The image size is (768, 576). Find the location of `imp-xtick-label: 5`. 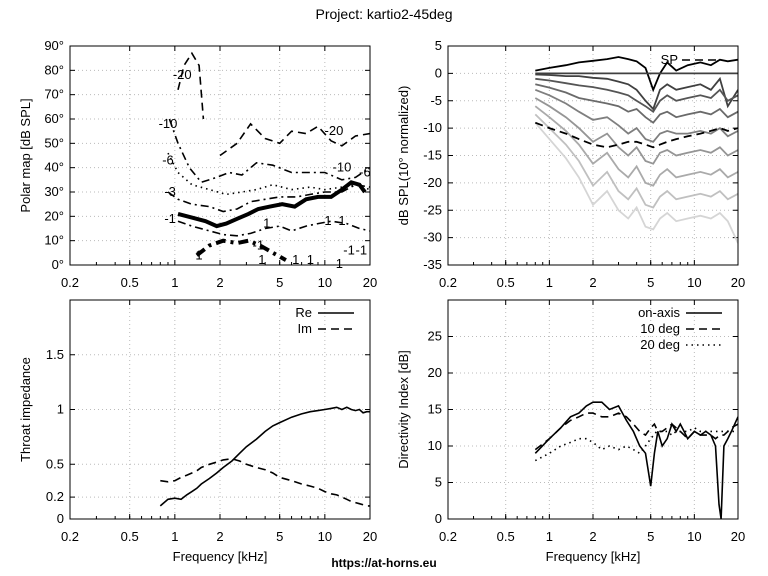

imp-xtick-label: 5 is located at coordinates (279, 536).